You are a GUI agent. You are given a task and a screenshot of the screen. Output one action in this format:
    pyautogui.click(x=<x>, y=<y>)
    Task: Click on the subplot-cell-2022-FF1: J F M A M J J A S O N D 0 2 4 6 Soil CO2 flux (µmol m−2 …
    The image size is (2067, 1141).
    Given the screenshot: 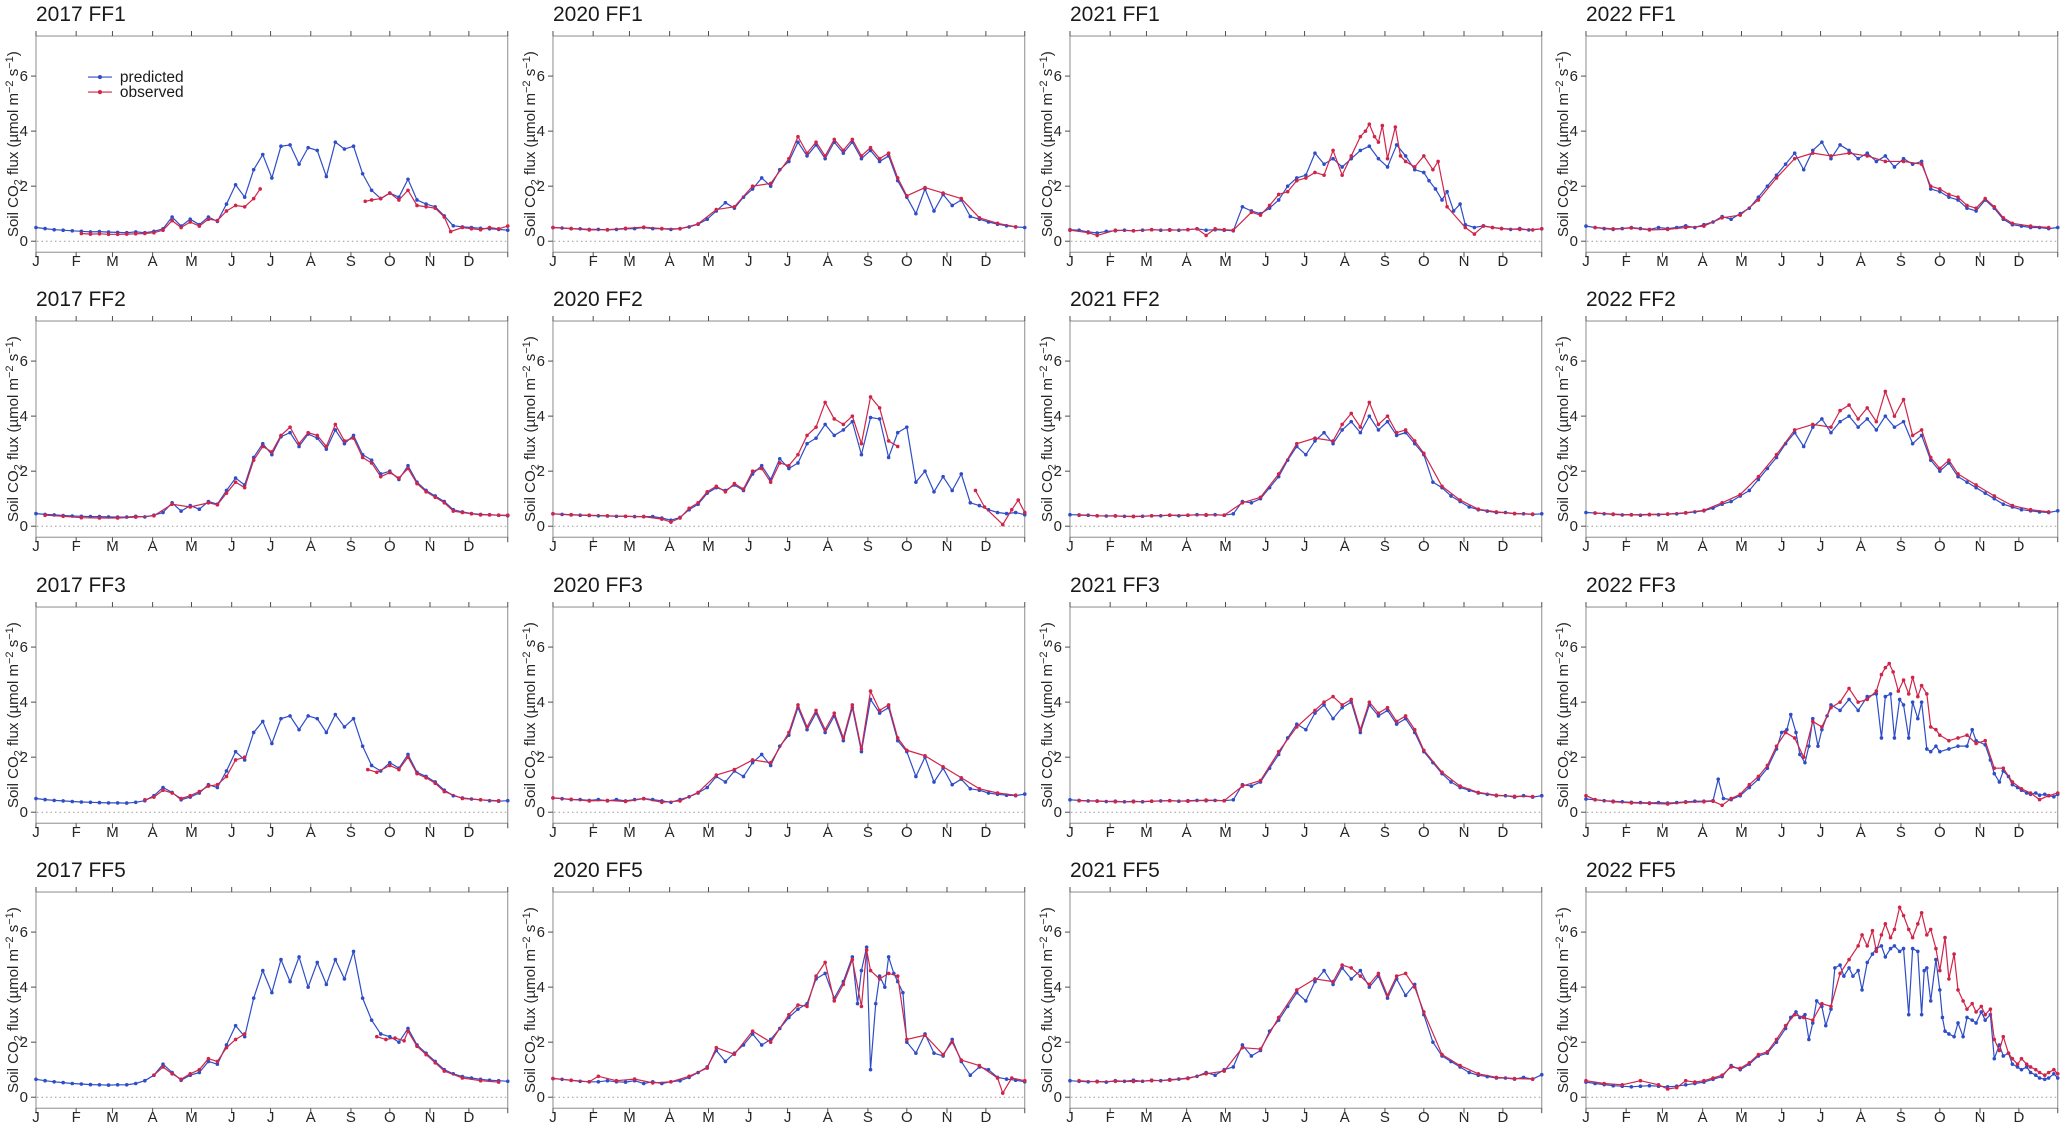 What is the action you would take?
    pyautogui.click(x=1808, y=142)
    